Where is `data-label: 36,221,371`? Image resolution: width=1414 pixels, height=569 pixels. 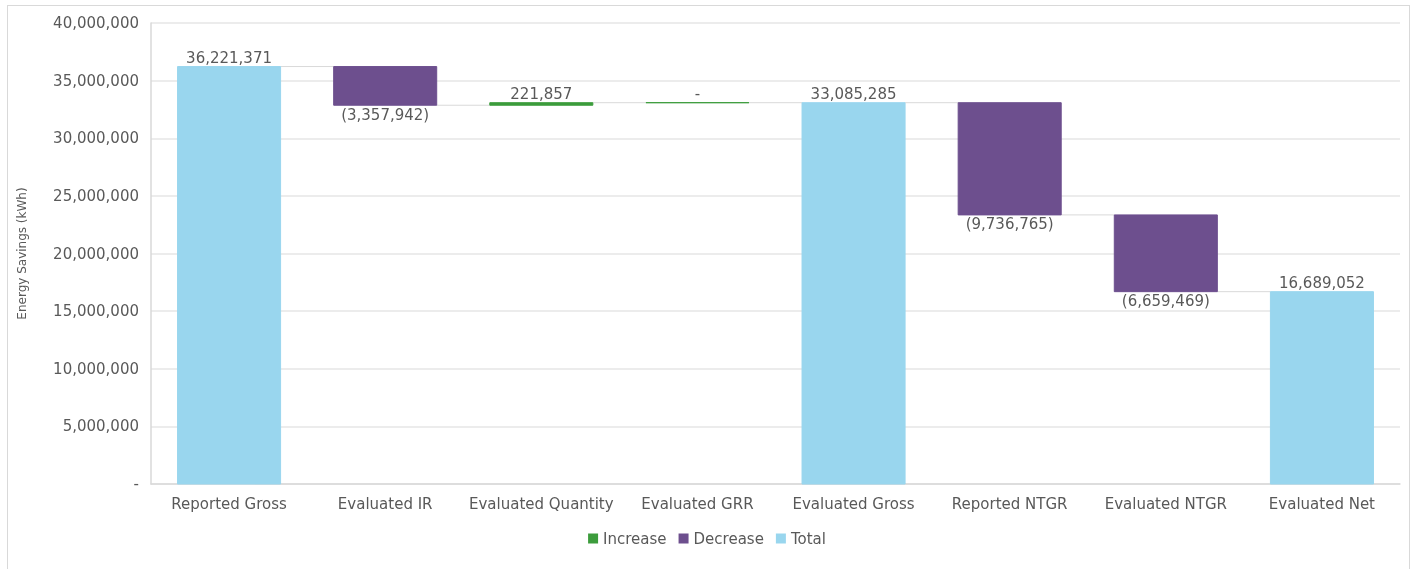
data-label: 36,221,371 is located at coordinates (229, 58).